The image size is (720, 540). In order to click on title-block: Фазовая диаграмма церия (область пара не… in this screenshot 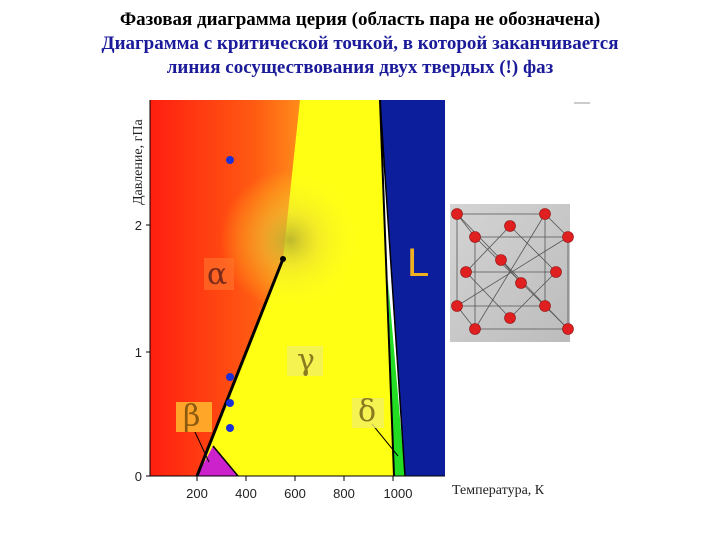, I will do `click(360, 44)`.